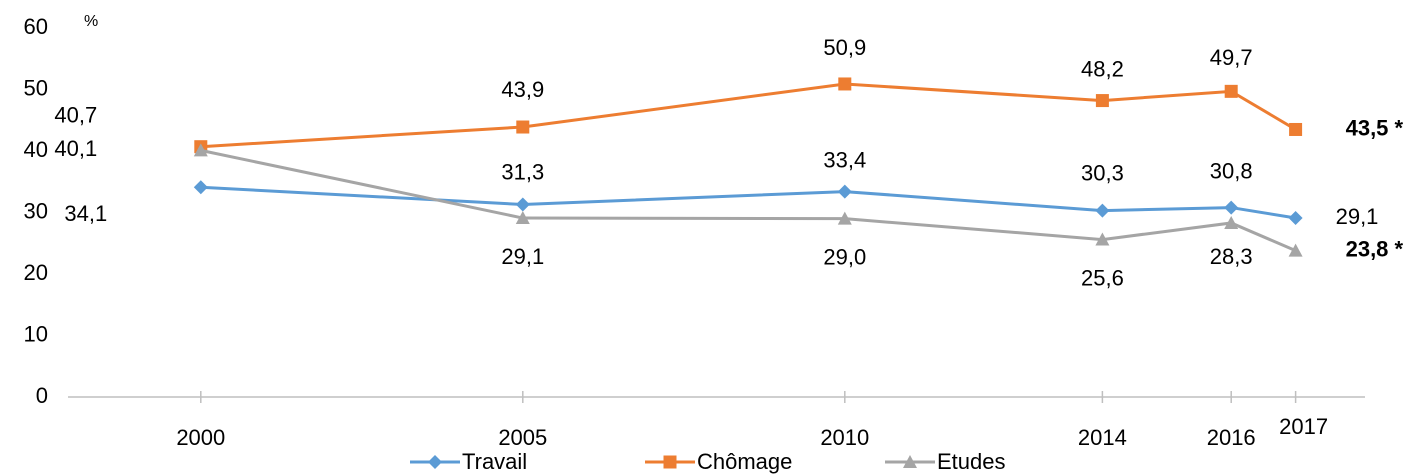  I want to click on legend-label: Travail, so click(494, 461).